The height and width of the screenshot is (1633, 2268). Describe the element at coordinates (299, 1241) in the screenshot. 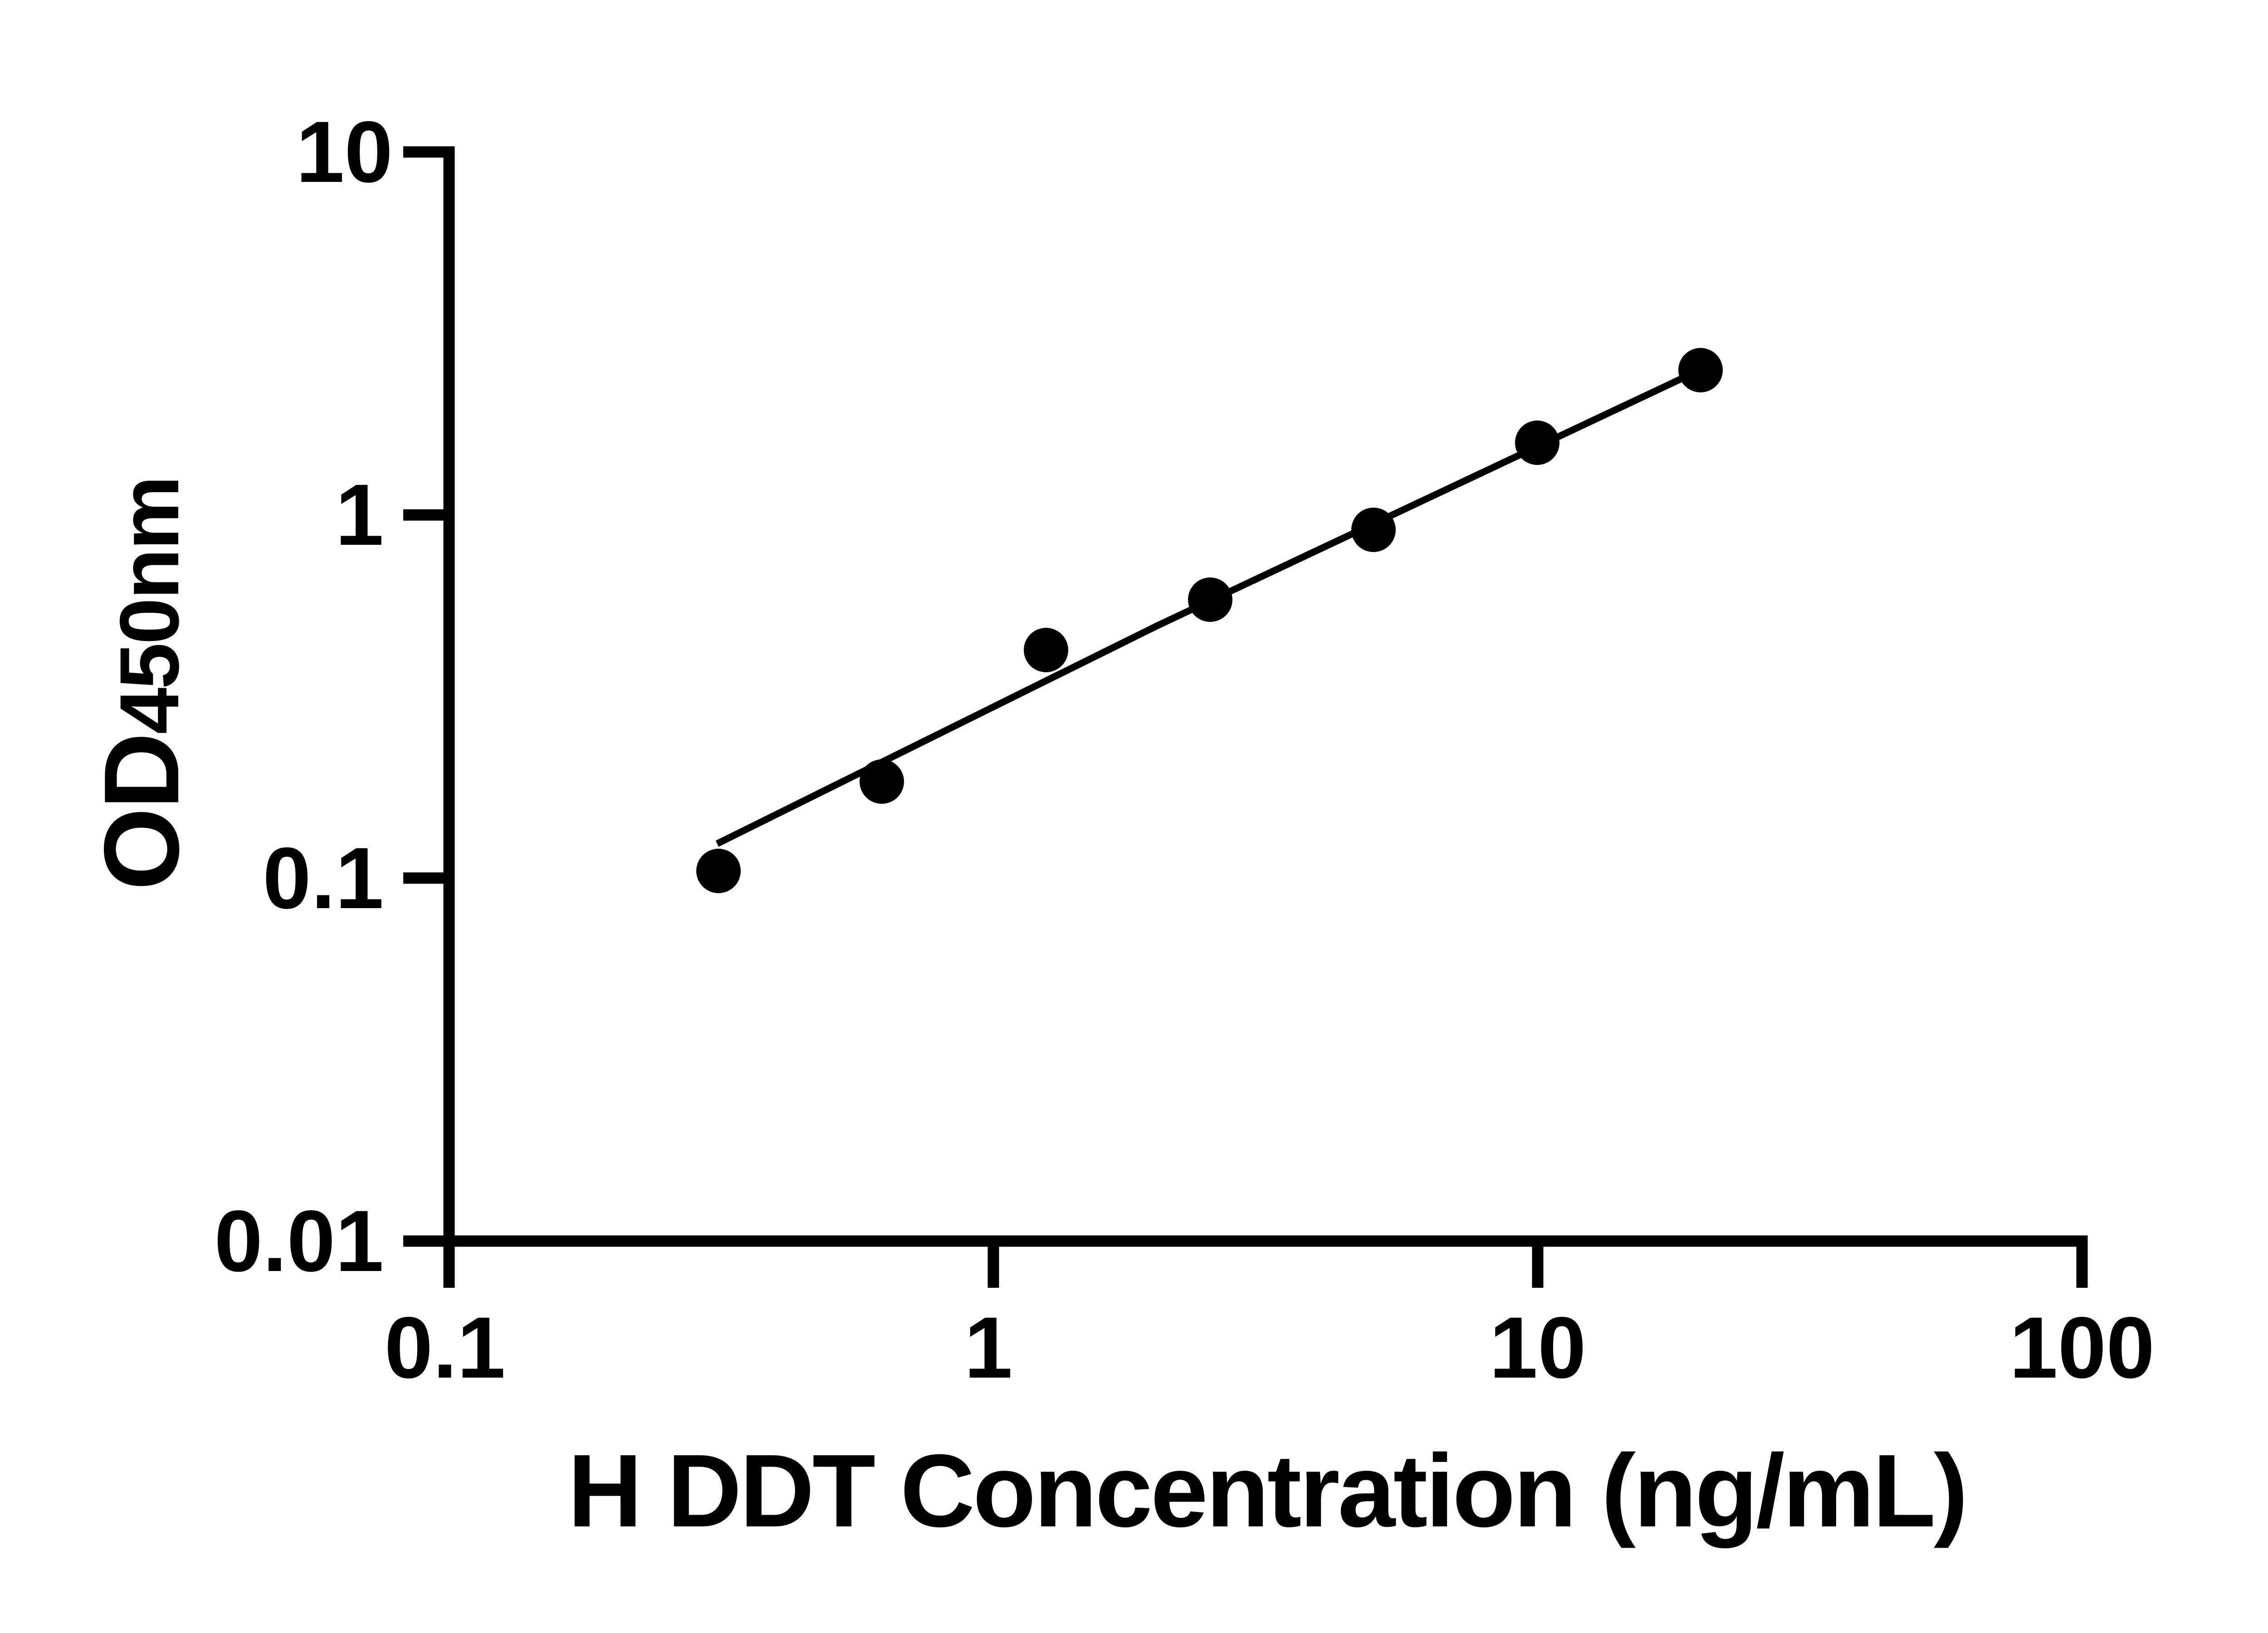

I see `svg-text: 0.01` at that location.